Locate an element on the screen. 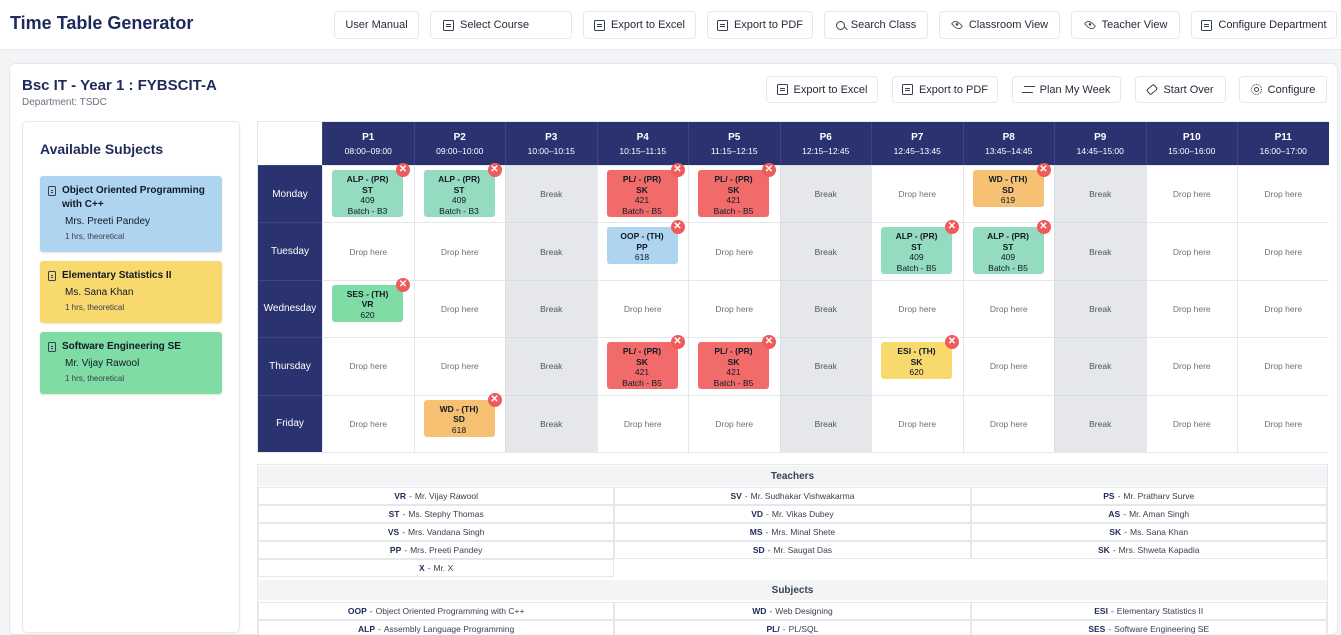  configure-department-button: Configure Department is located at coordinates (1264, 25).